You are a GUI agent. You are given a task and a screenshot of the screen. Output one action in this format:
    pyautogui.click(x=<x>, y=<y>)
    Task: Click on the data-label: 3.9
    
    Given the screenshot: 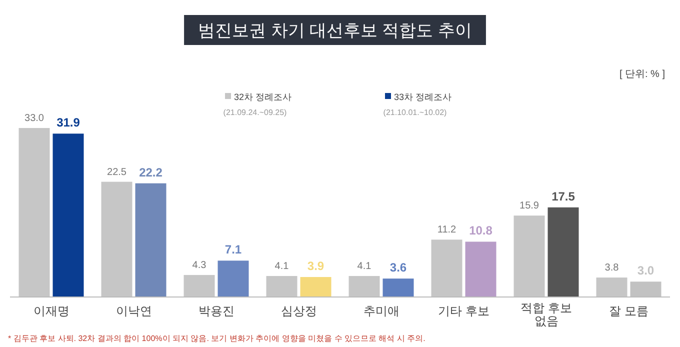 What is the action you would take?
    pyautogui.click(x=315, y=266)
    